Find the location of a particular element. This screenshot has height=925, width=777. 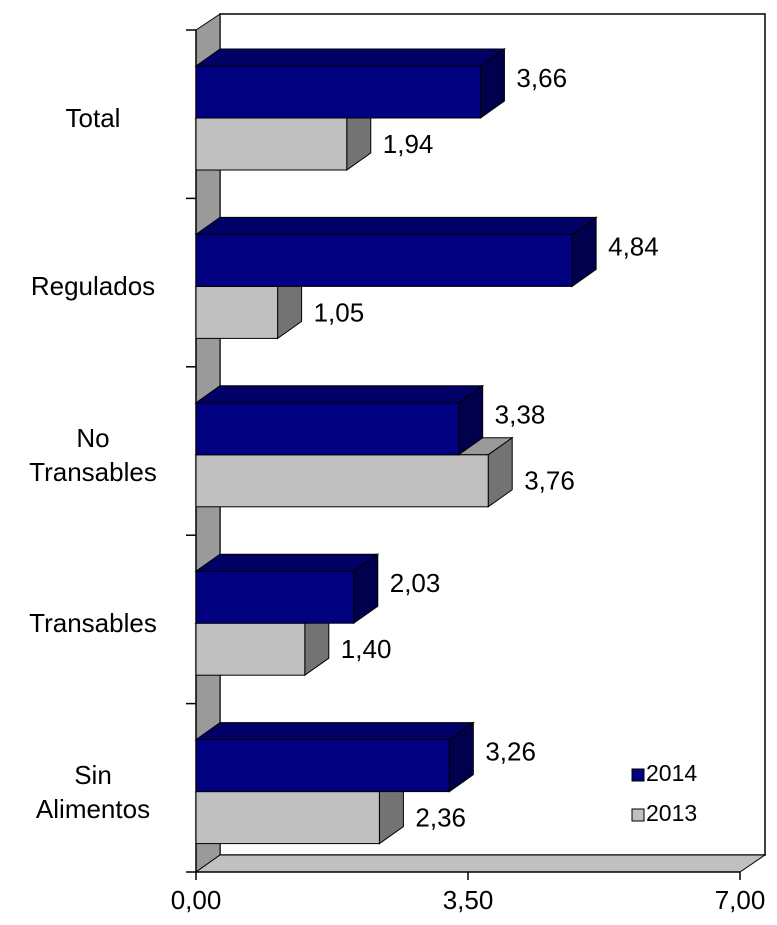

value-label: 1,05 is located at coordinates (339, 312).